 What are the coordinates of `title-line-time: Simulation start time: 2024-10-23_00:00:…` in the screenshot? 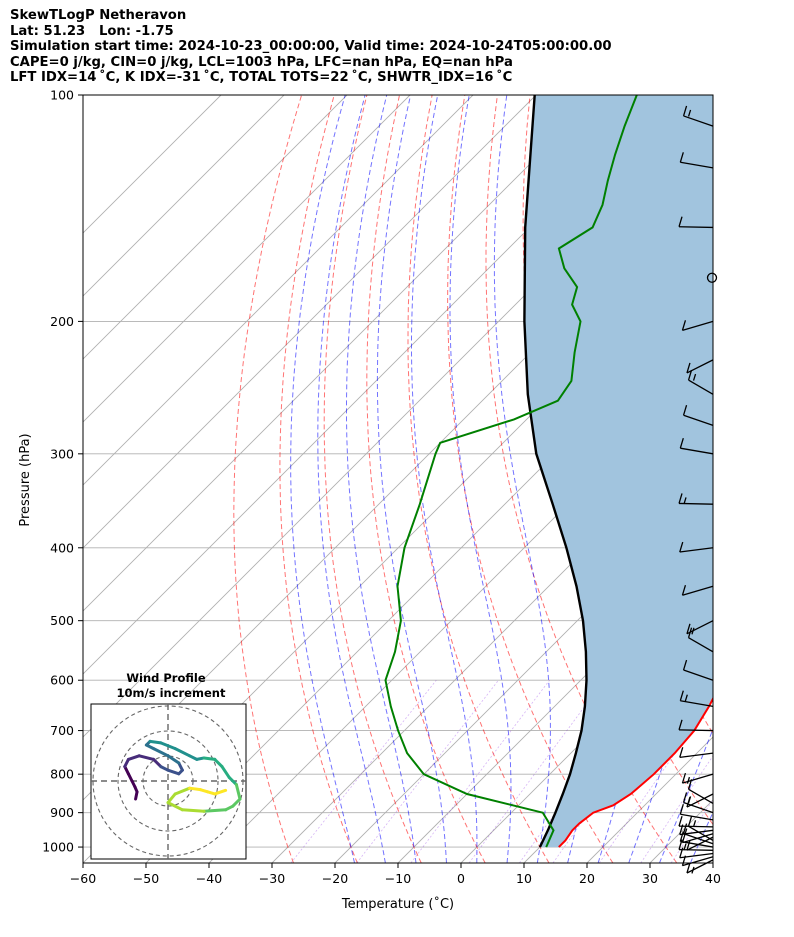 It's located at (311, 47).